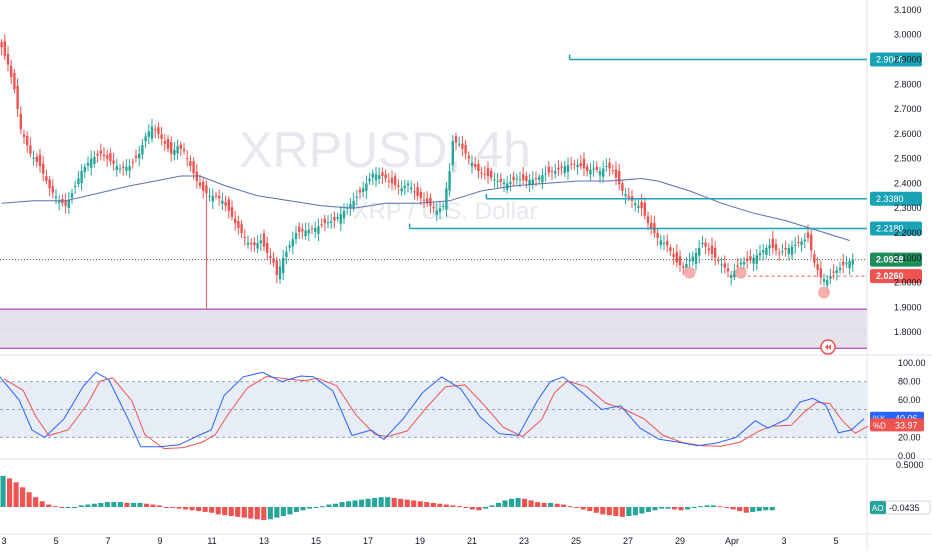 The height and width of the screenshot is (555, 932). Describe the element at coordinates (472, 541) in the screenshot. I see `time-axis-tick: 21` at that location.